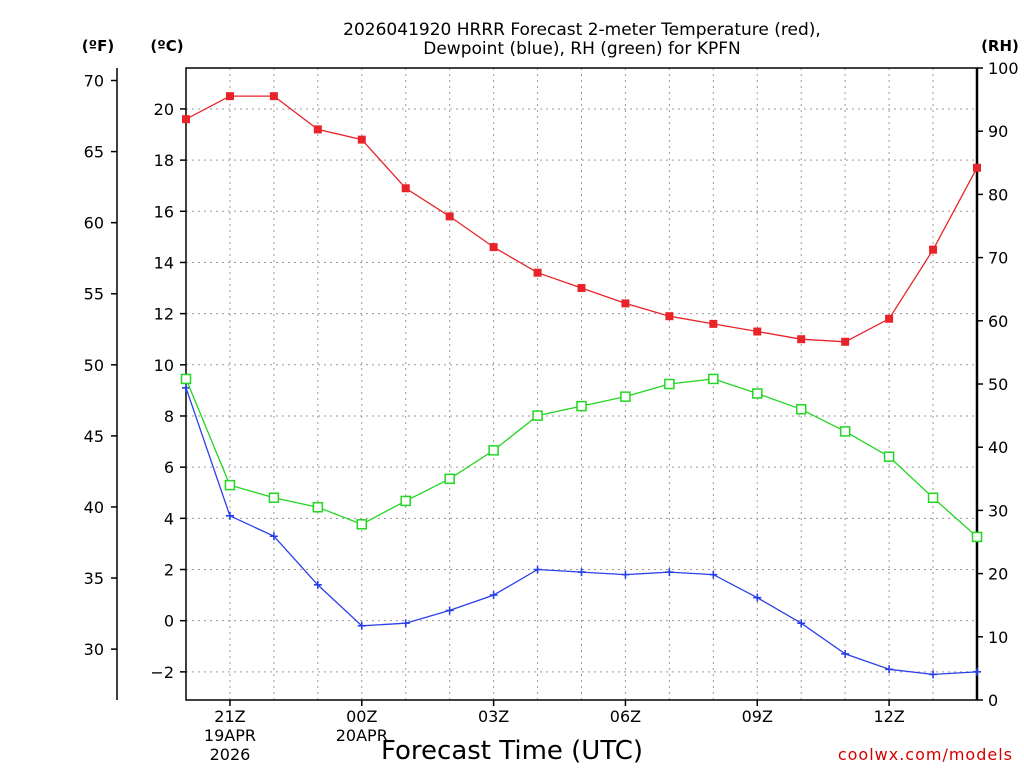  What do you see at coordinates (493, 716) in the screenshot?
I see `x-tick-label: 03Z` at bounding box center [493, 716].